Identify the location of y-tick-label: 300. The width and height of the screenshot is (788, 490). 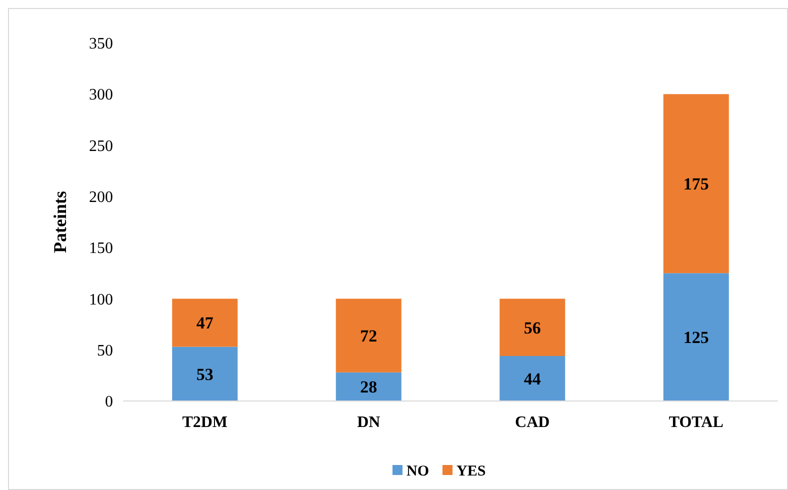
(101, 95).